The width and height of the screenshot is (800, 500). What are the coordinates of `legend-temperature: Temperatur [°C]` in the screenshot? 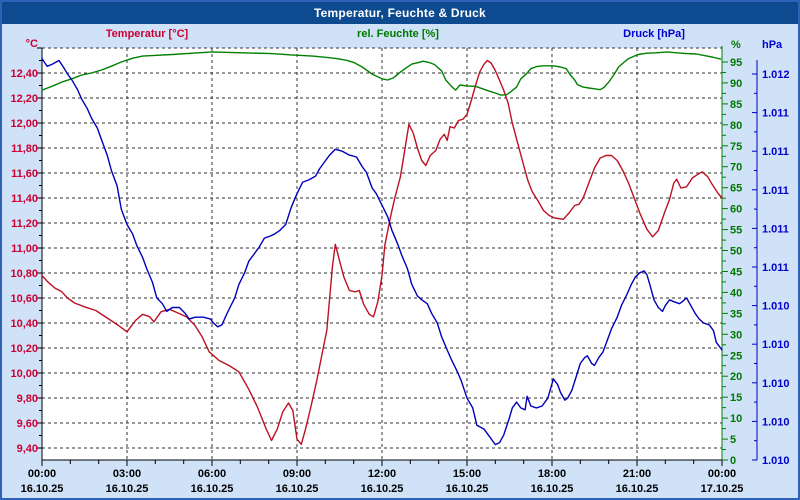 It's located at (147, 34).